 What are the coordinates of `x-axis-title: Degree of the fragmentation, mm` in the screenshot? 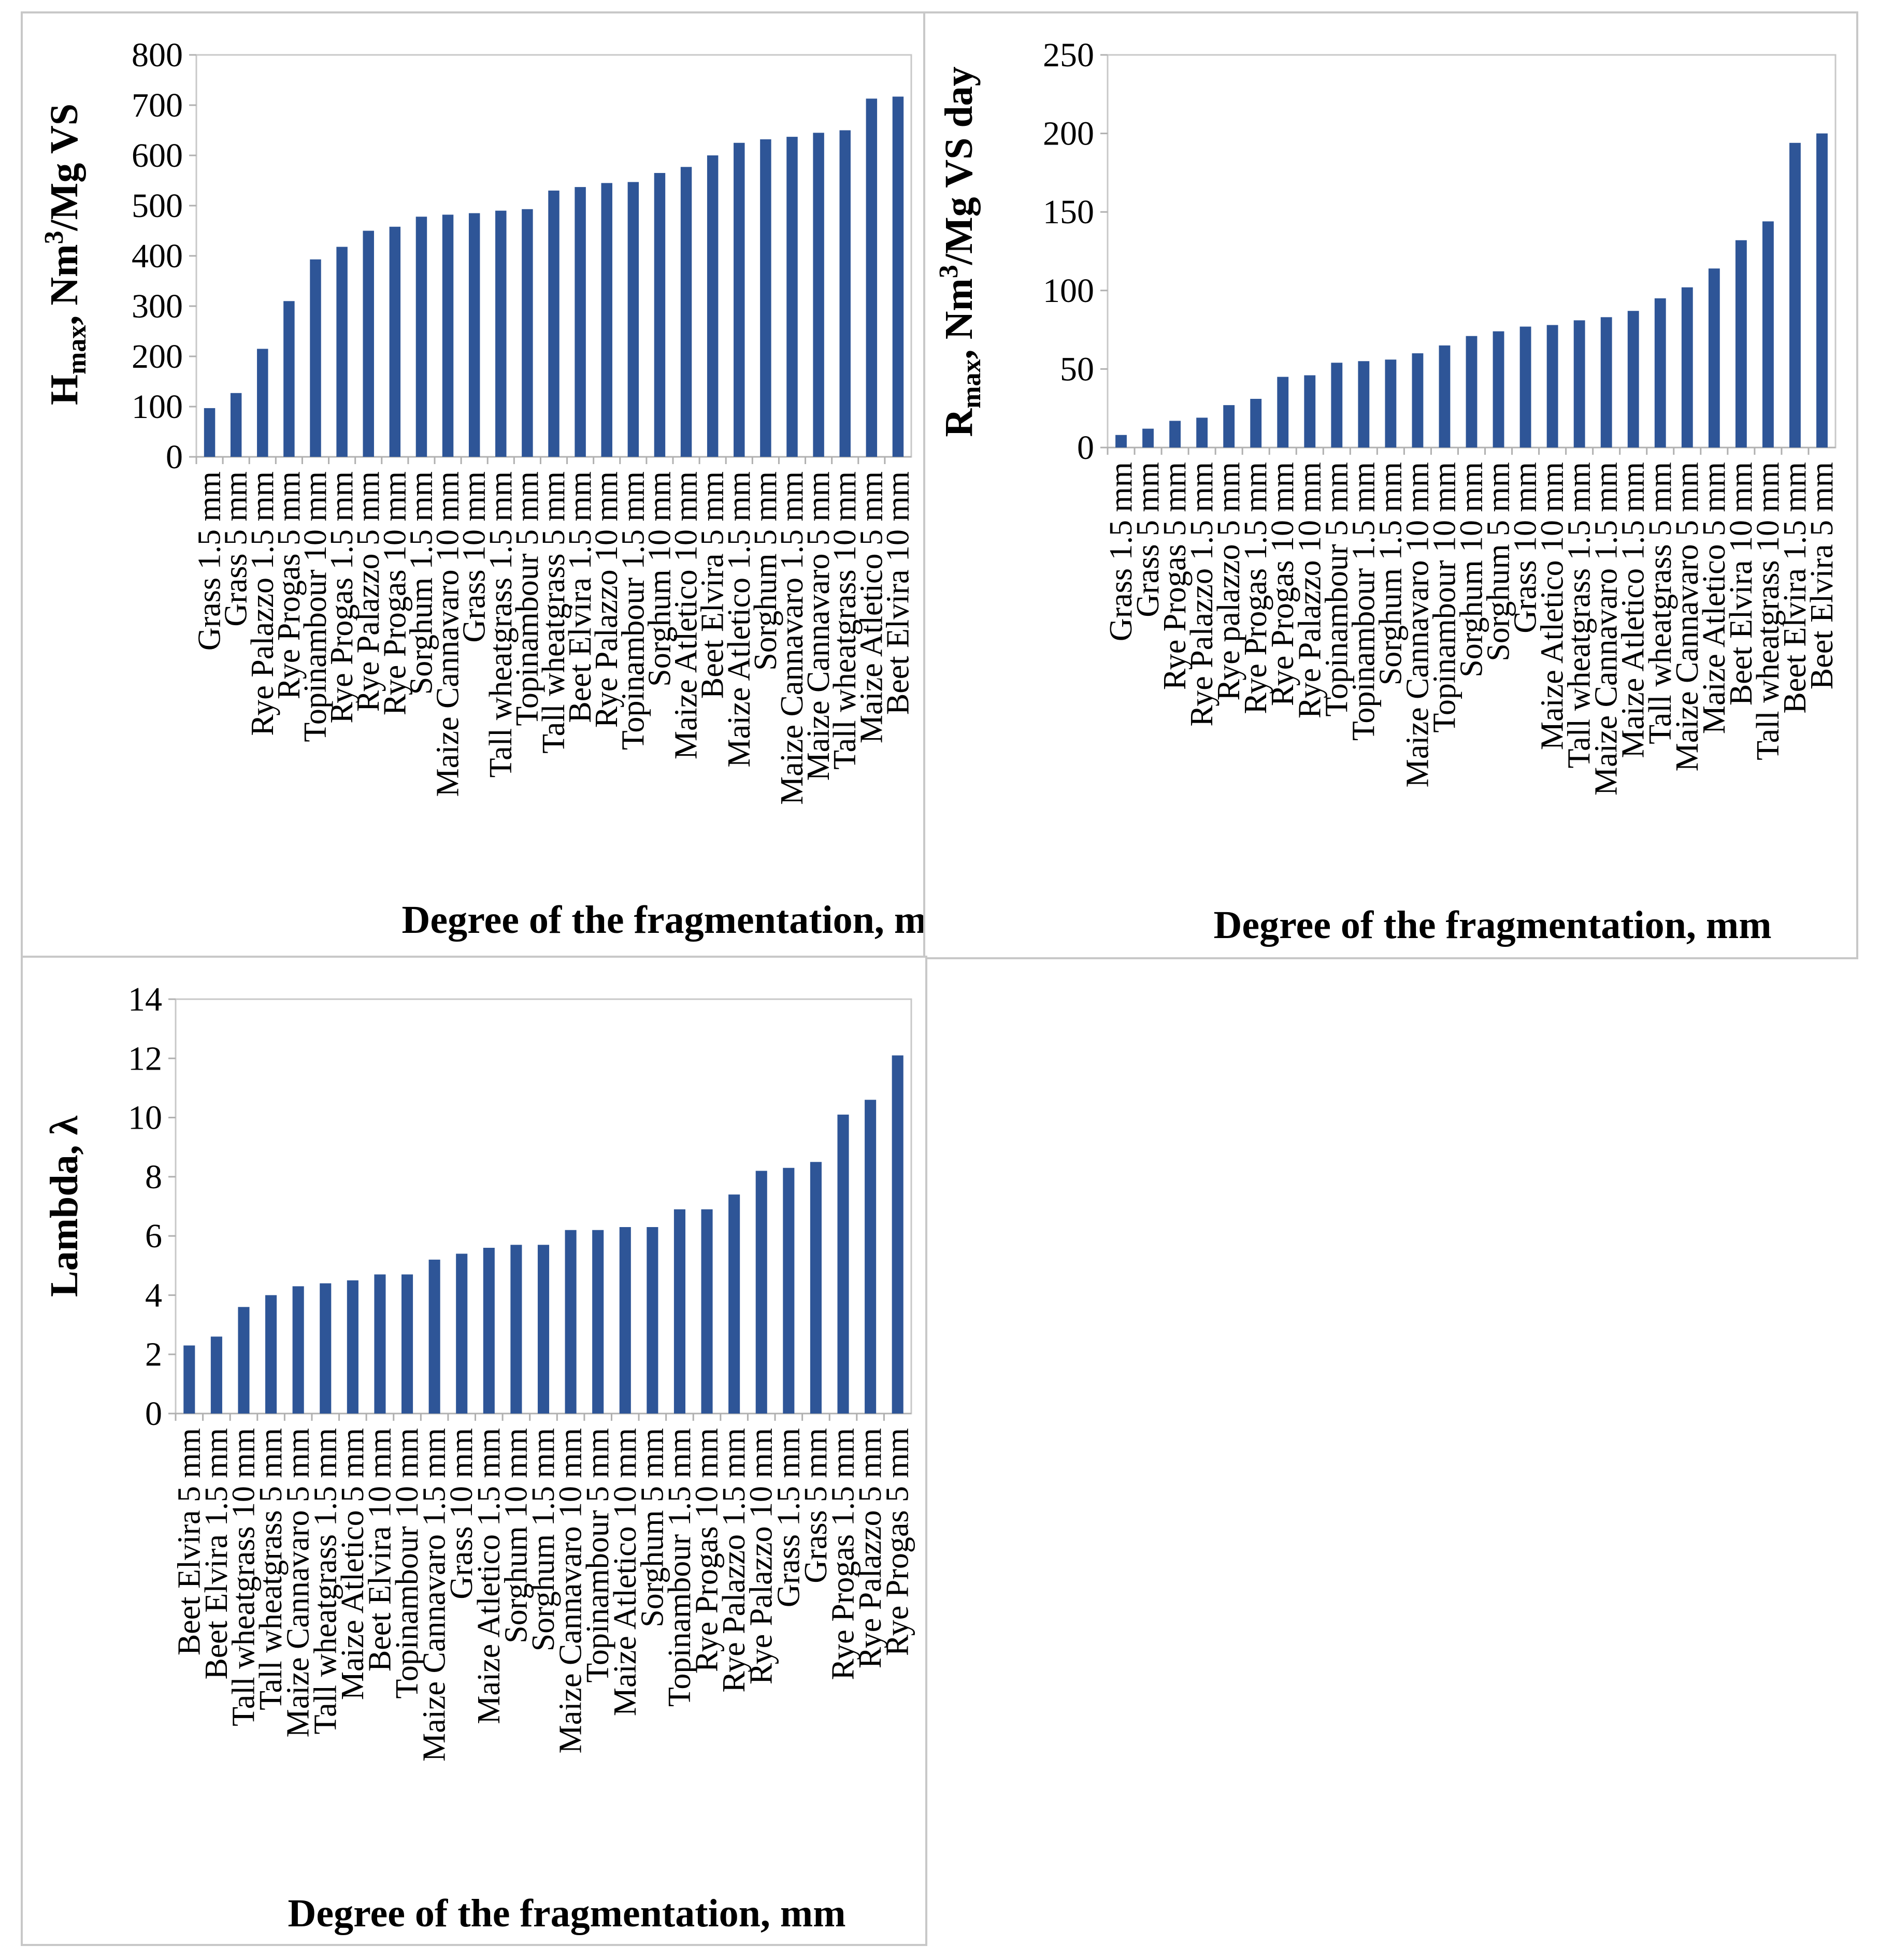 It's located at (665, 920).